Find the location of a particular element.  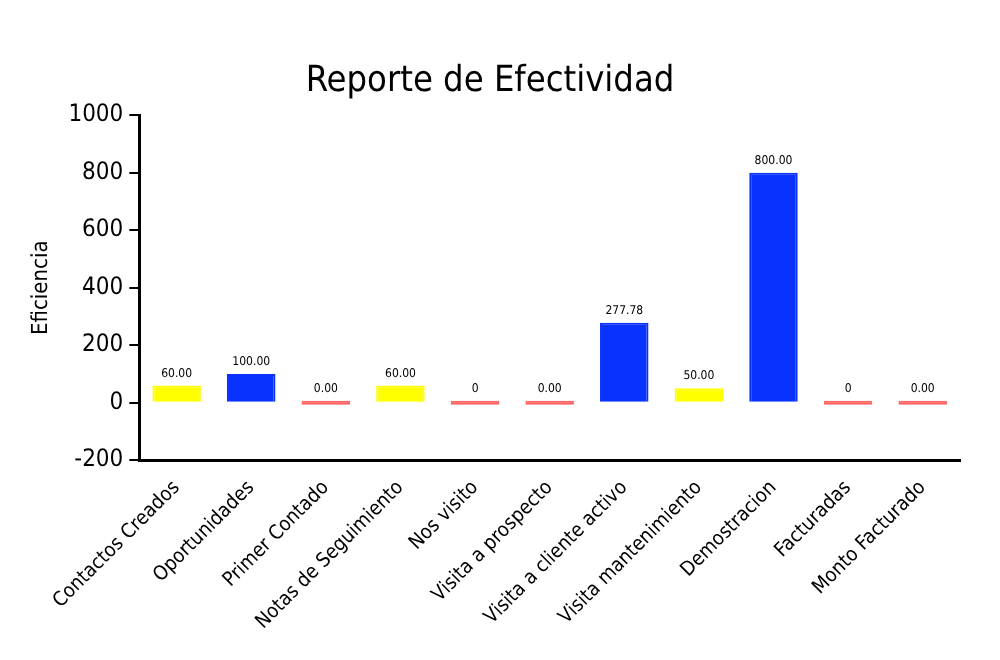

y-tick-label: 600 is located at coordinates (103, 228).